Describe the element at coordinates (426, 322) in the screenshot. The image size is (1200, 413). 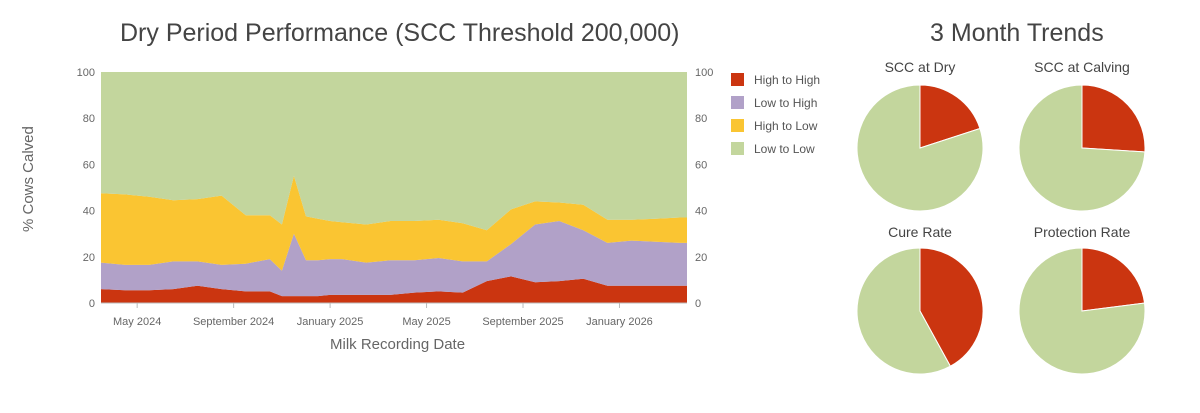
I see `x-tick-label: May 2025` at that location.